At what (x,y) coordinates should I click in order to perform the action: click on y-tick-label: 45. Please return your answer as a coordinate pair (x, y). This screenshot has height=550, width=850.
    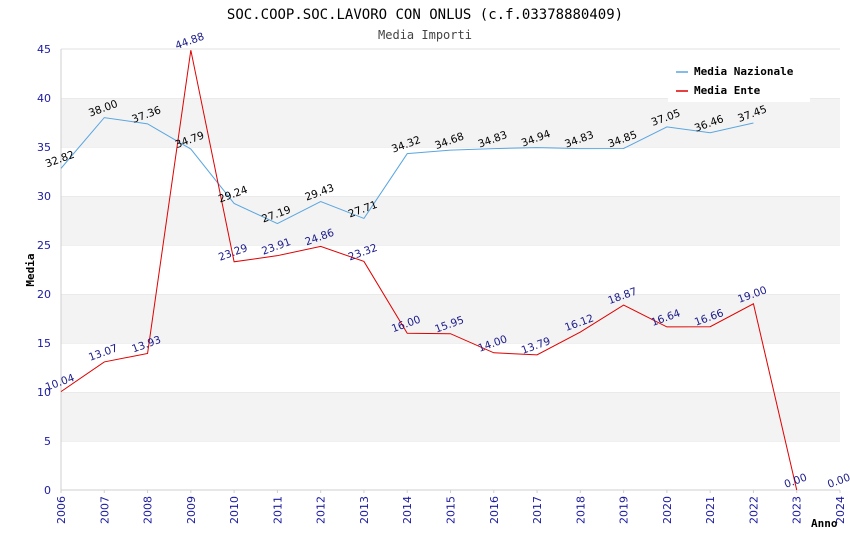
    Looking at the image, I should click on (44, 49).